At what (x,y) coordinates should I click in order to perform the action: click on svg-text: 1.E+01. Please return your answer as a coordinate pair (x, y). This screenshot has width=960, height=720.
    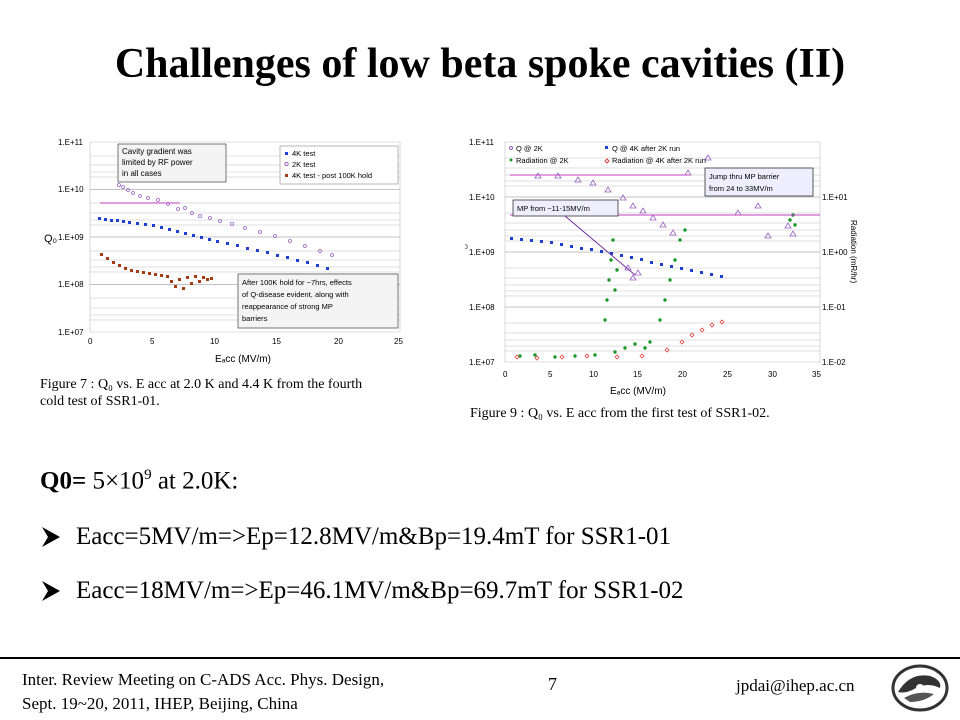
    Looking at the image, I should click on (835, 197).